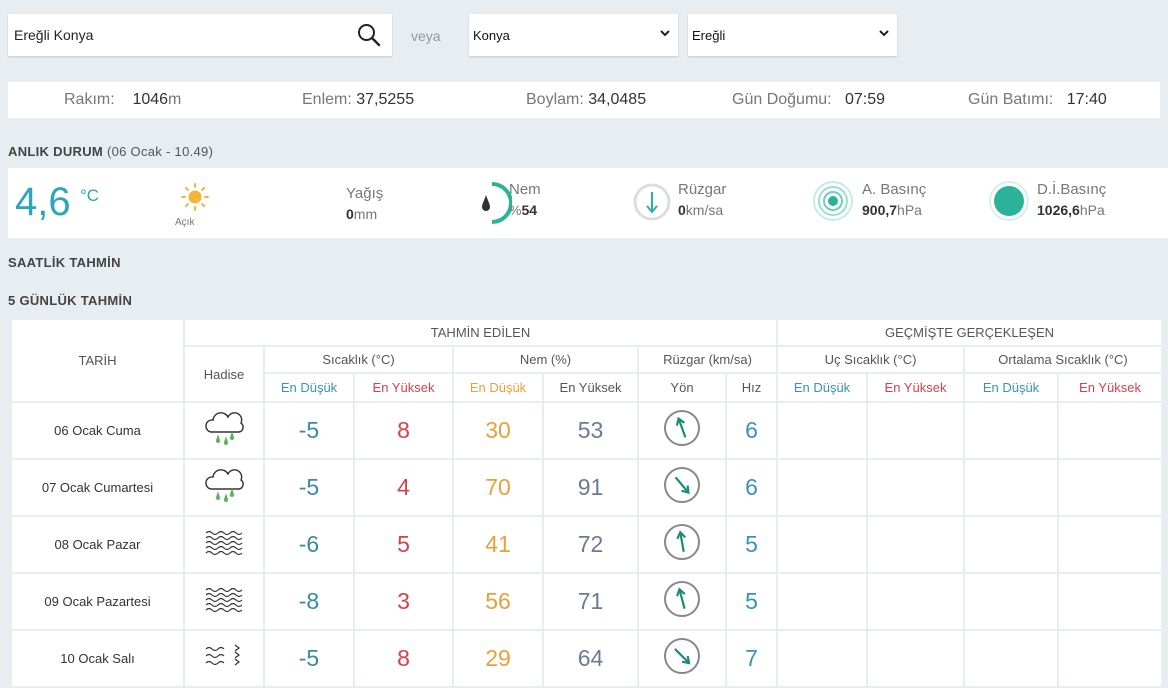 This screenshot has height=688, width=1168. I want to click on temperature-header: Sıcaklık (°C), so click(358, 359).